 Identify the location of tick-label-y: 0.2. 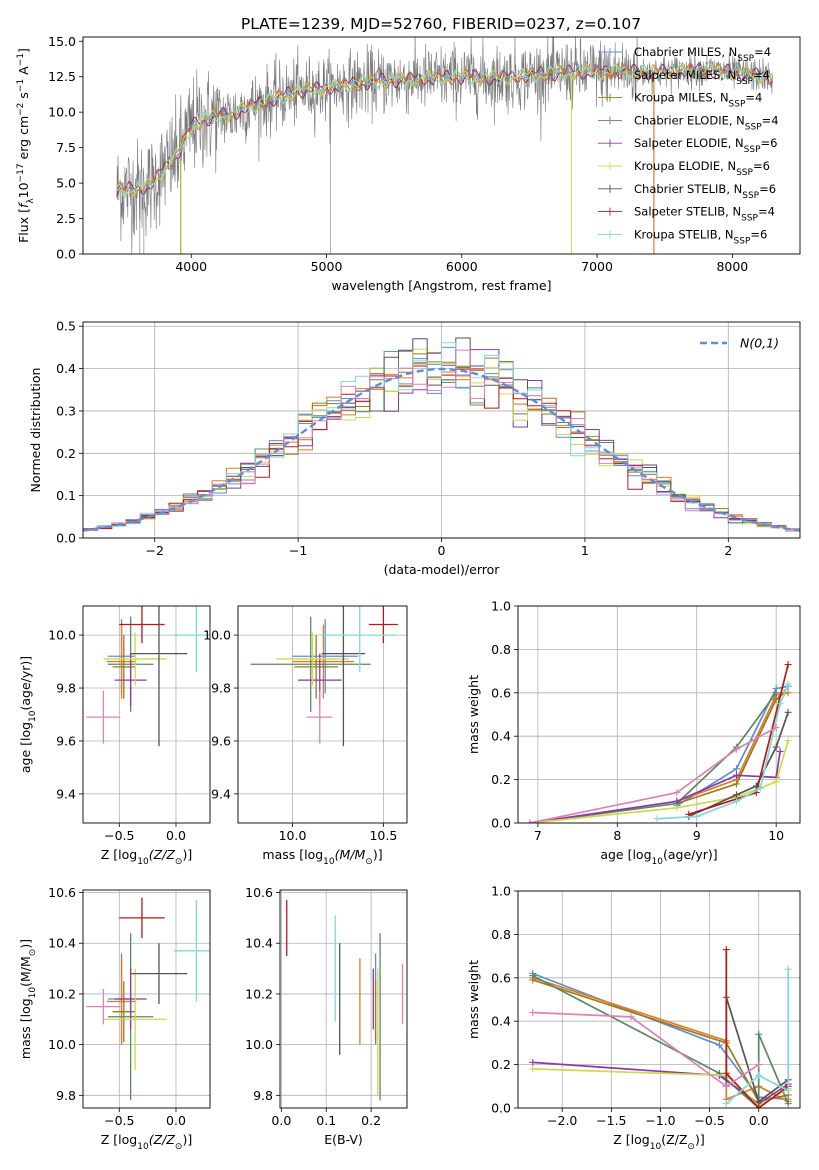
(66, 453).